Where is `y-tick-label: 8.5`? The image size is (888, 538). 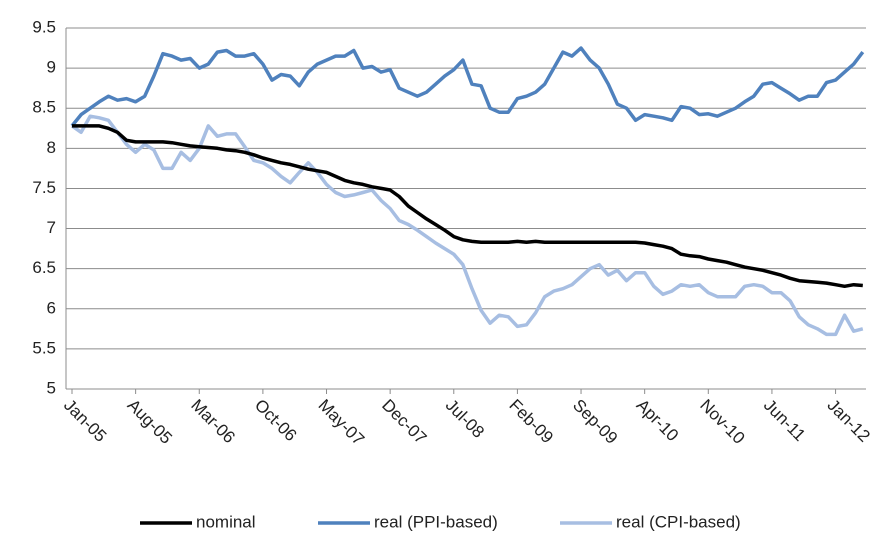 y-tick-label: 8.5 is located at coordinates (44, 107).